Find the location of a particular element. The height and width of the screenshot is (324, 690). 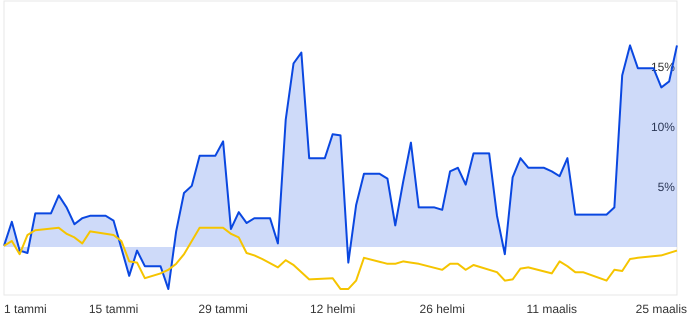

x-tick-label: 12 helmi is located at coordinates (333, 309).